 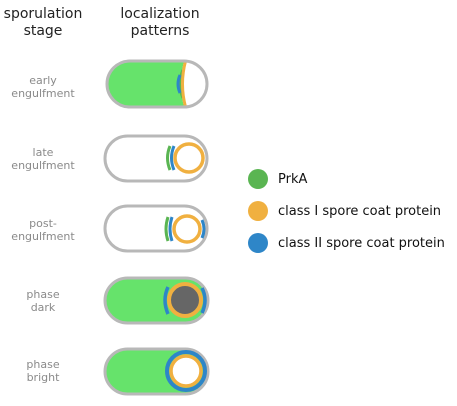 What do you see at coordinates (360, 211) in the screenshot?
I see `legend-label: class I spore coat protein` at bounding box center [360, 211].